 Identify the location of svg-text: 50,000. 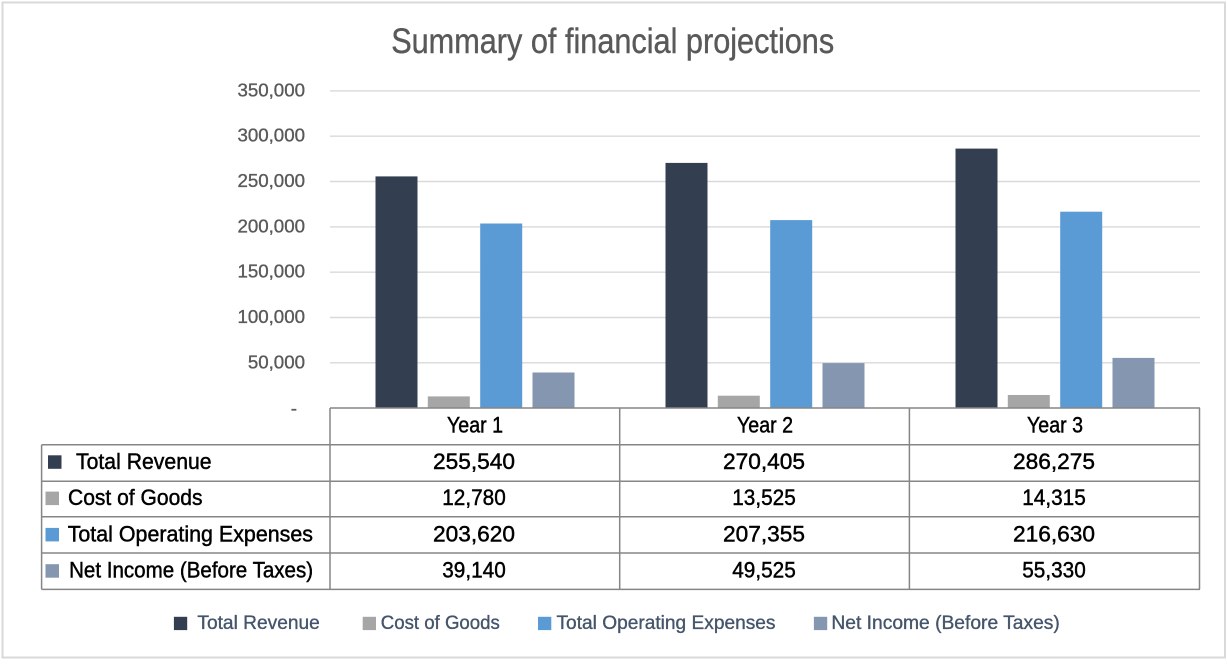
(276, 361).